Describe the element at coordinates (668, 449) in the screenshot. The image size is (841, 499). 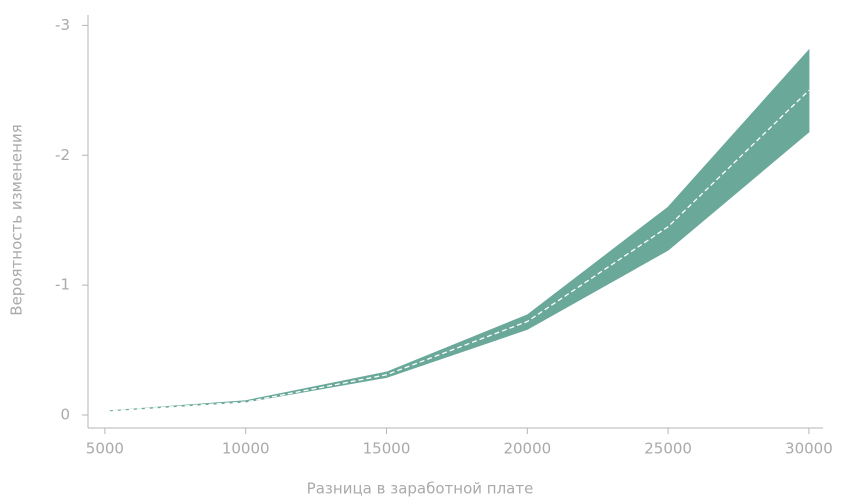
I see `x-tick-label: 25000` at that location.